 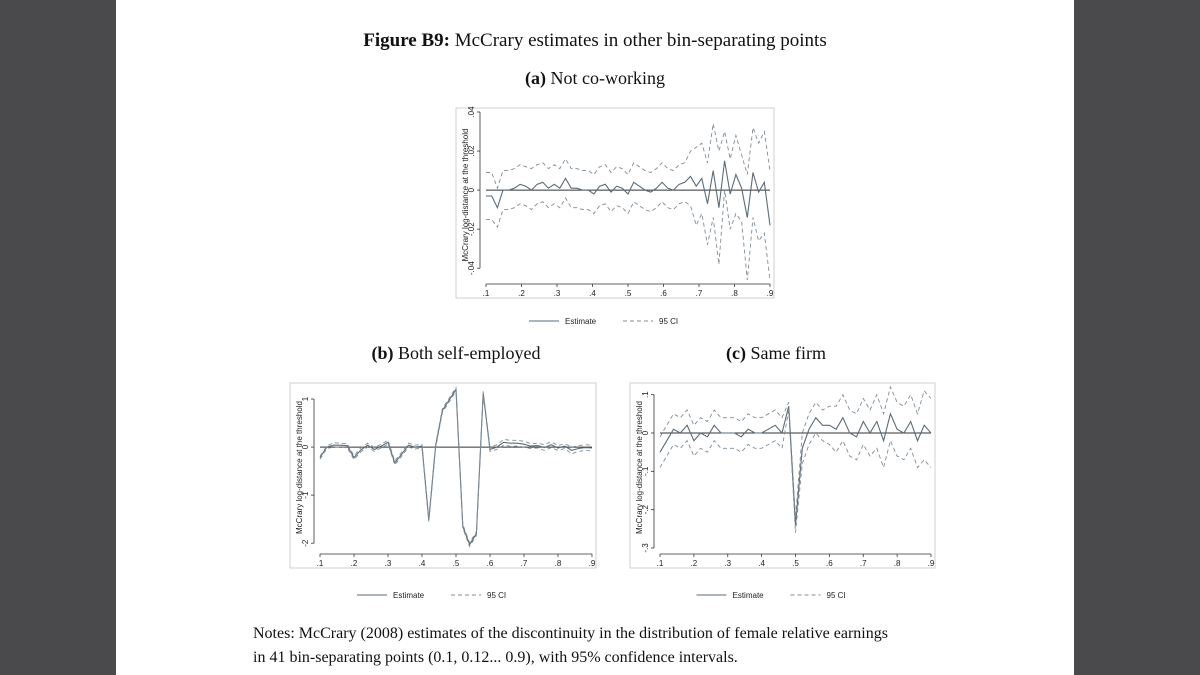 What do you see at coordinates (535, 78) in the screenshot?
I see `panel-a-label: (a)` at bounding box center [535, 78].